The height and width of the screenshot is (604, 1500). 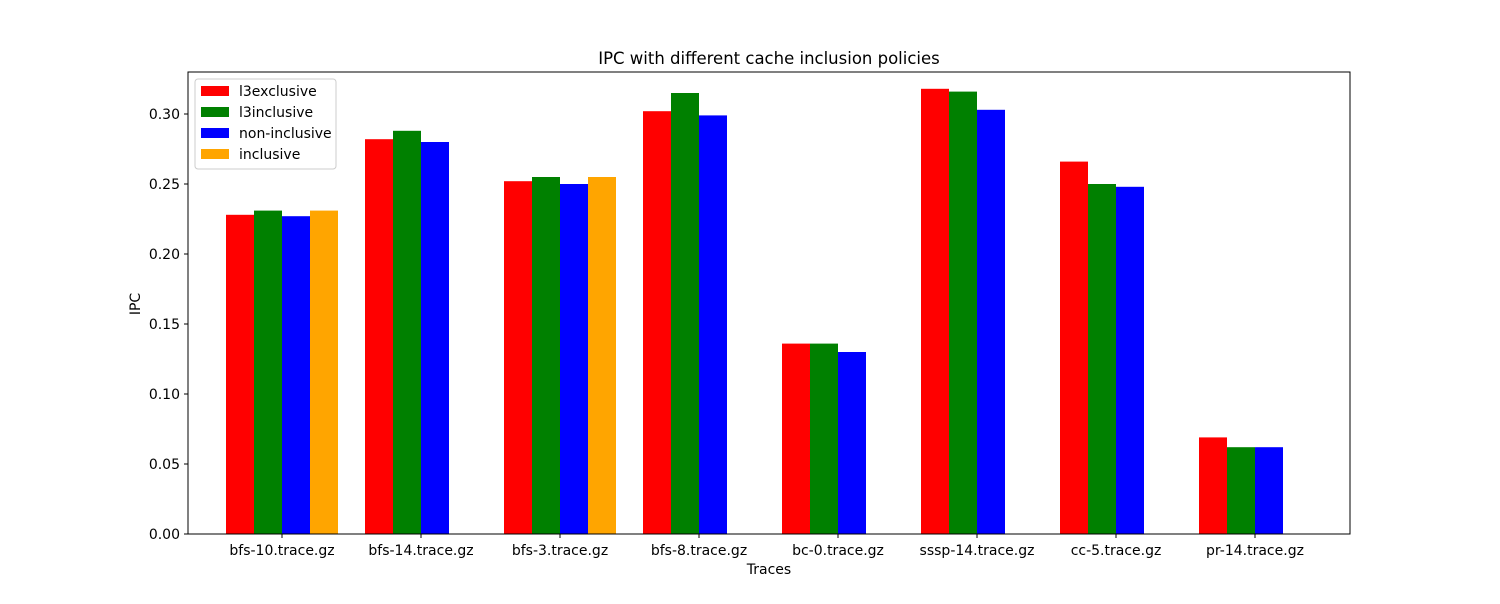 What do you see at coordinates (1116, 551) in the screenshot?
I see `x-tick-label: cc-5.trace.gz` at bounding box center [1116, 551].